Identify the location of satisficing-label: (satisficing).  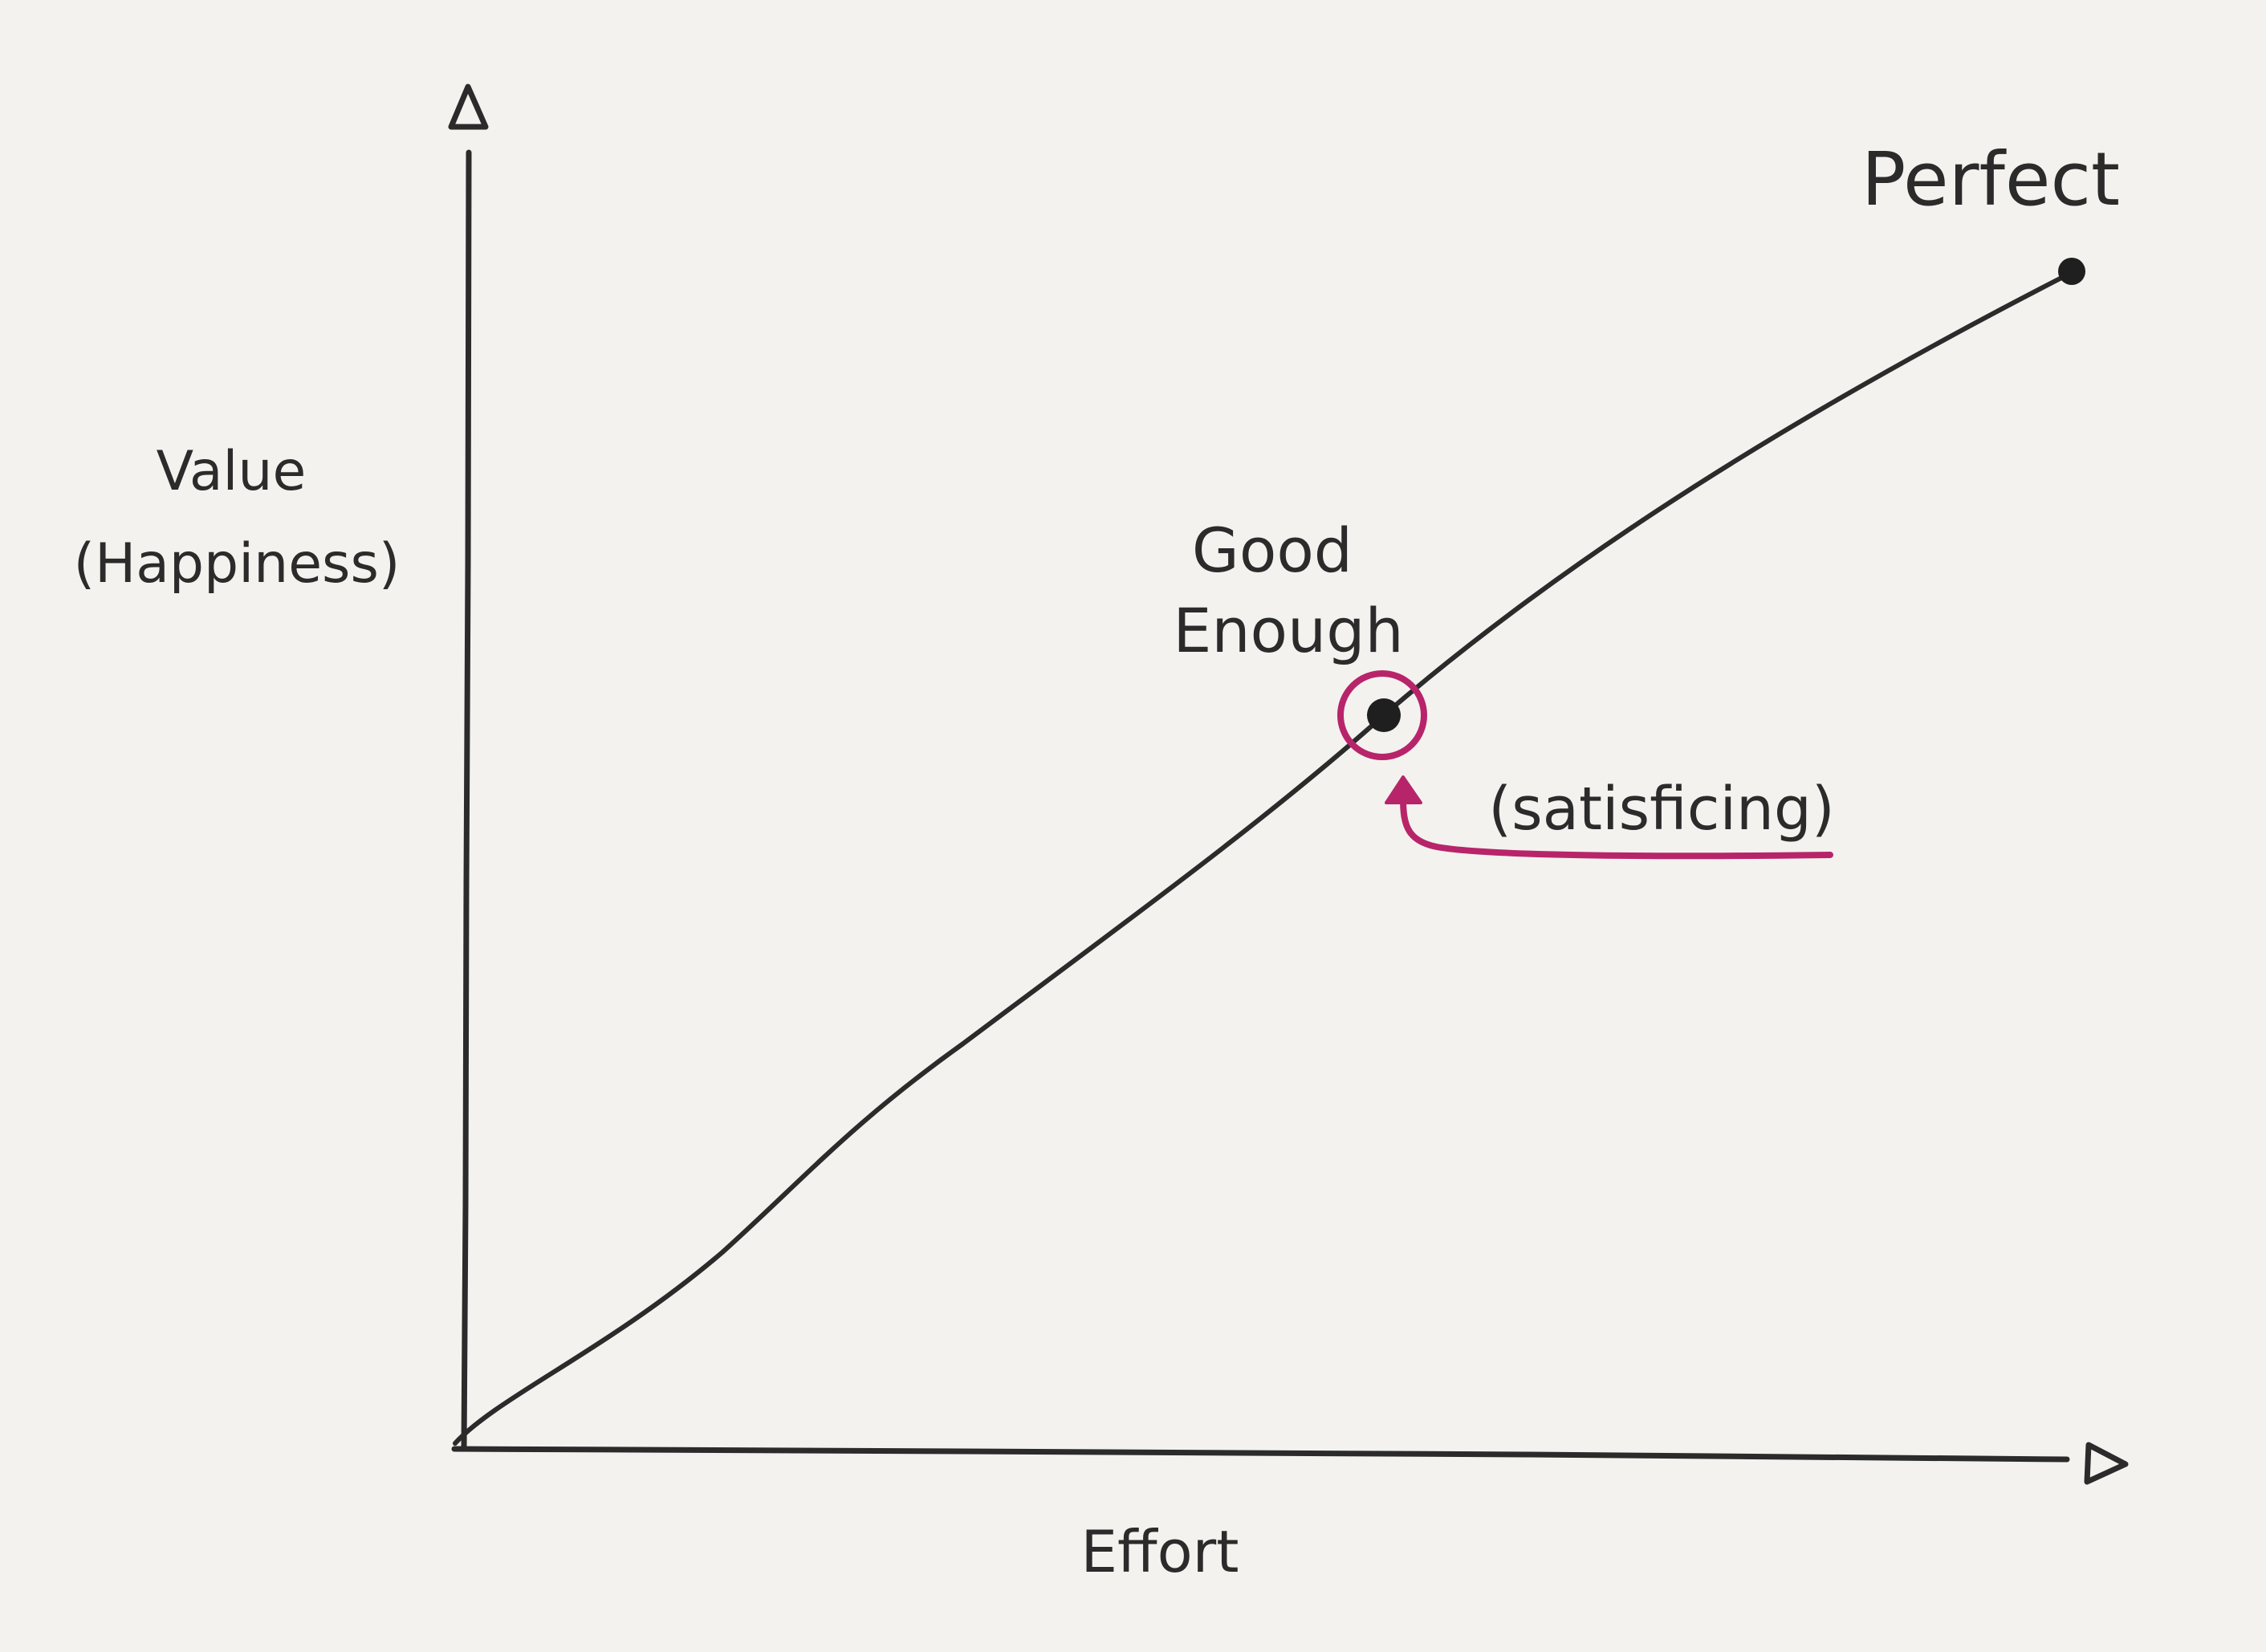
(1661, 809).